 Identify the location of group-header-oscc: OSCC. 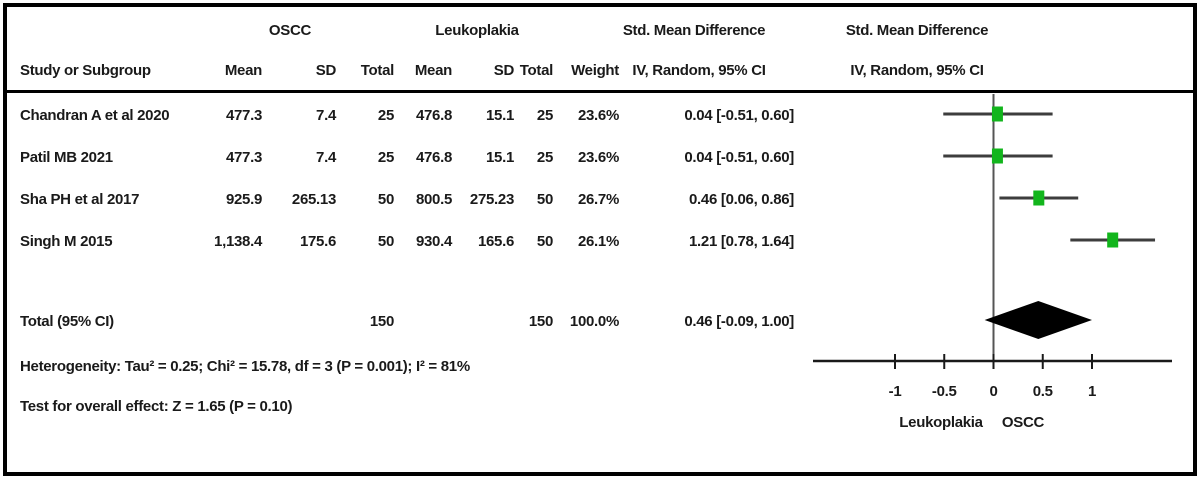
(290, 30).